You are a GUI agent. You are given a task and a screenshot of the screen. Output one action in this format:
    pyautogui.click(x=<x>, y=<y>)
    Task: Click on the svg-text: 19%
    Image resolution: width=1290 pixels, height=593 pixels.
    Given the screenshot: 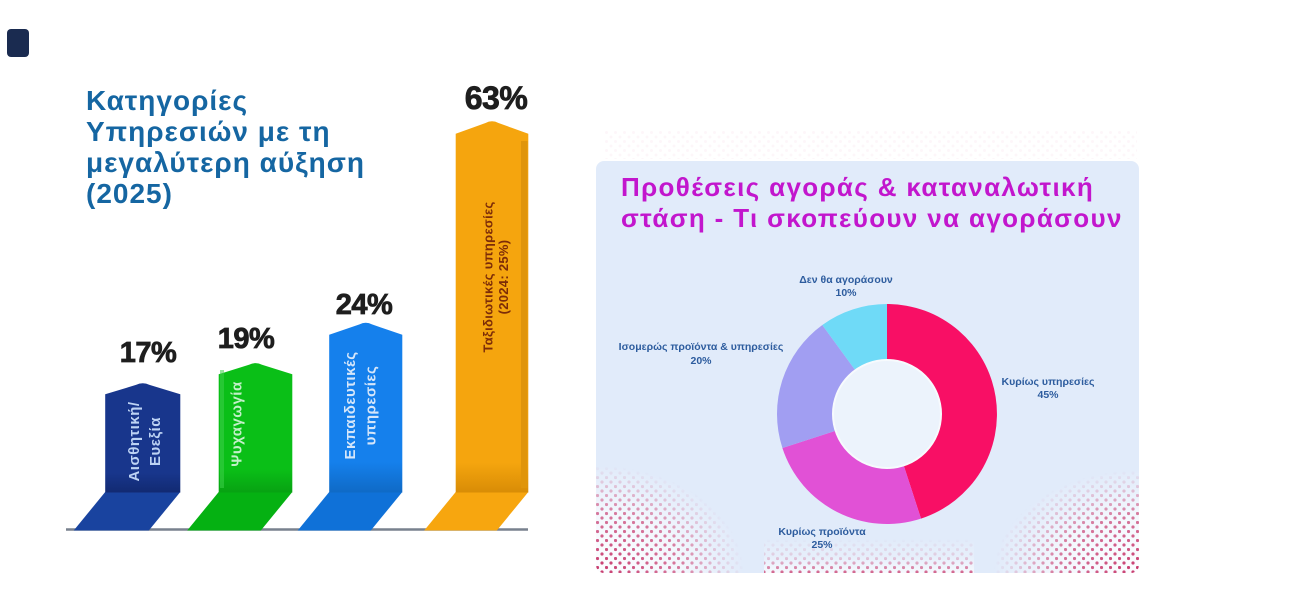 What is the action you would take?
    pyautogui.click(x=246, y=339)
    